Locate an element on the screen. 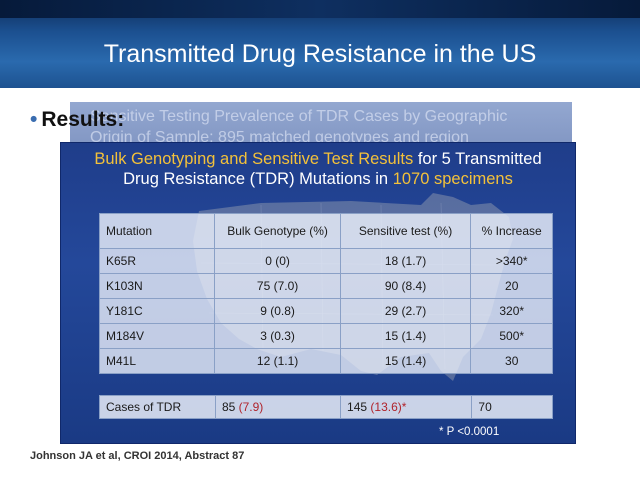  panel-title-part-3: Drug Resistance (TDR) Mutations in is located at coordinates (258, 179).